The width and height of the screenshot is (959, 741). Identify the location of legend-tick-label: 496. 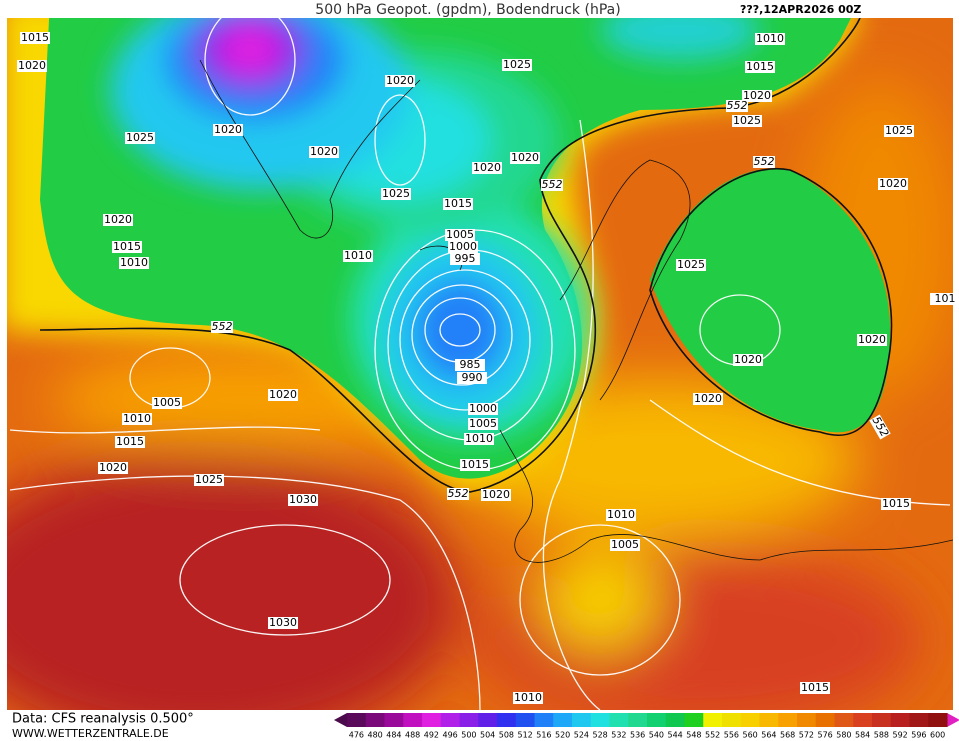
(449, 735).